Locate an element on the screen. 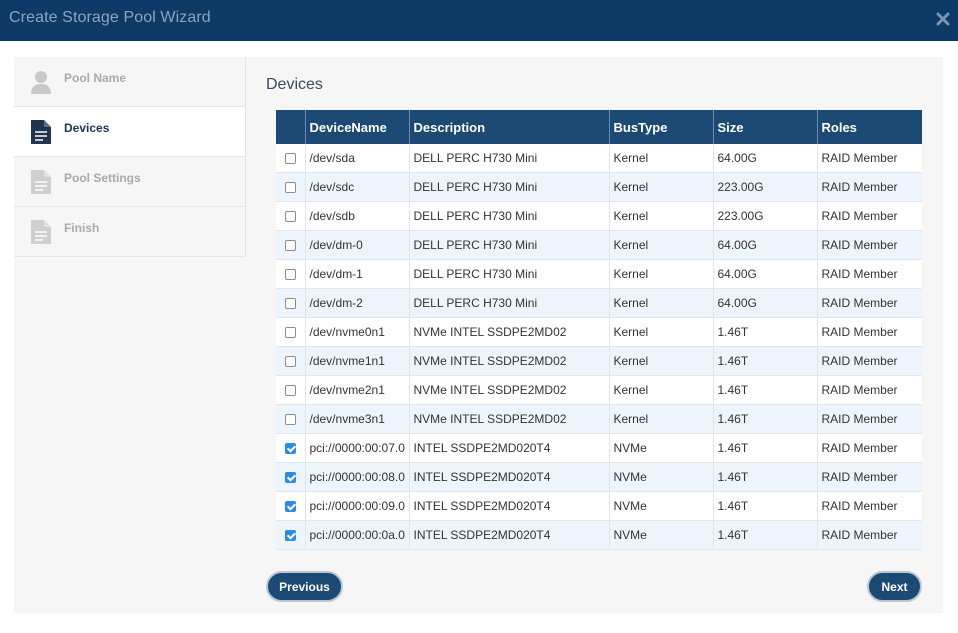 This screenshot has height=633, width=958. column-header-size: Size is located at coordinates (765, 127).